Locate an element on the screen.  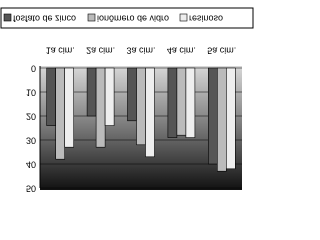
x-tick-label: 5a cim. is located at coordinates (221, 51).